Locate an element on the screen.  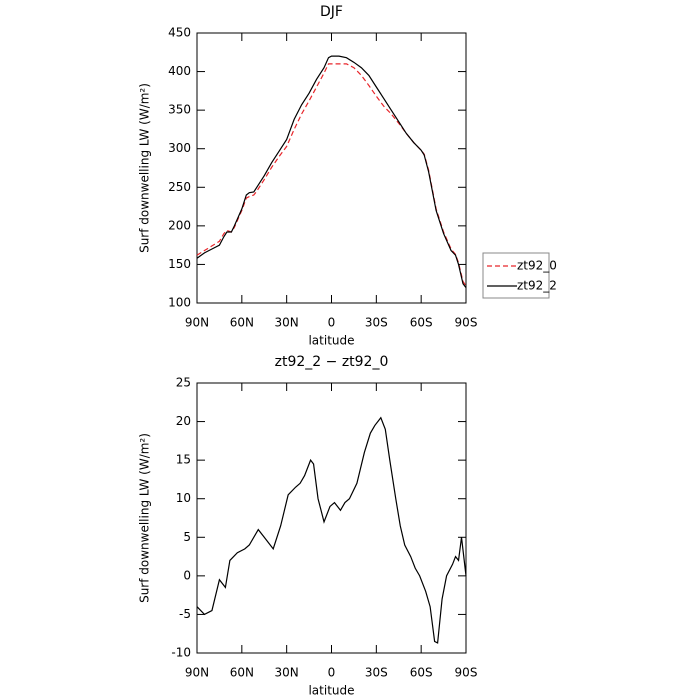
y-tick-label: 25 is located at coordinates (183, 383).